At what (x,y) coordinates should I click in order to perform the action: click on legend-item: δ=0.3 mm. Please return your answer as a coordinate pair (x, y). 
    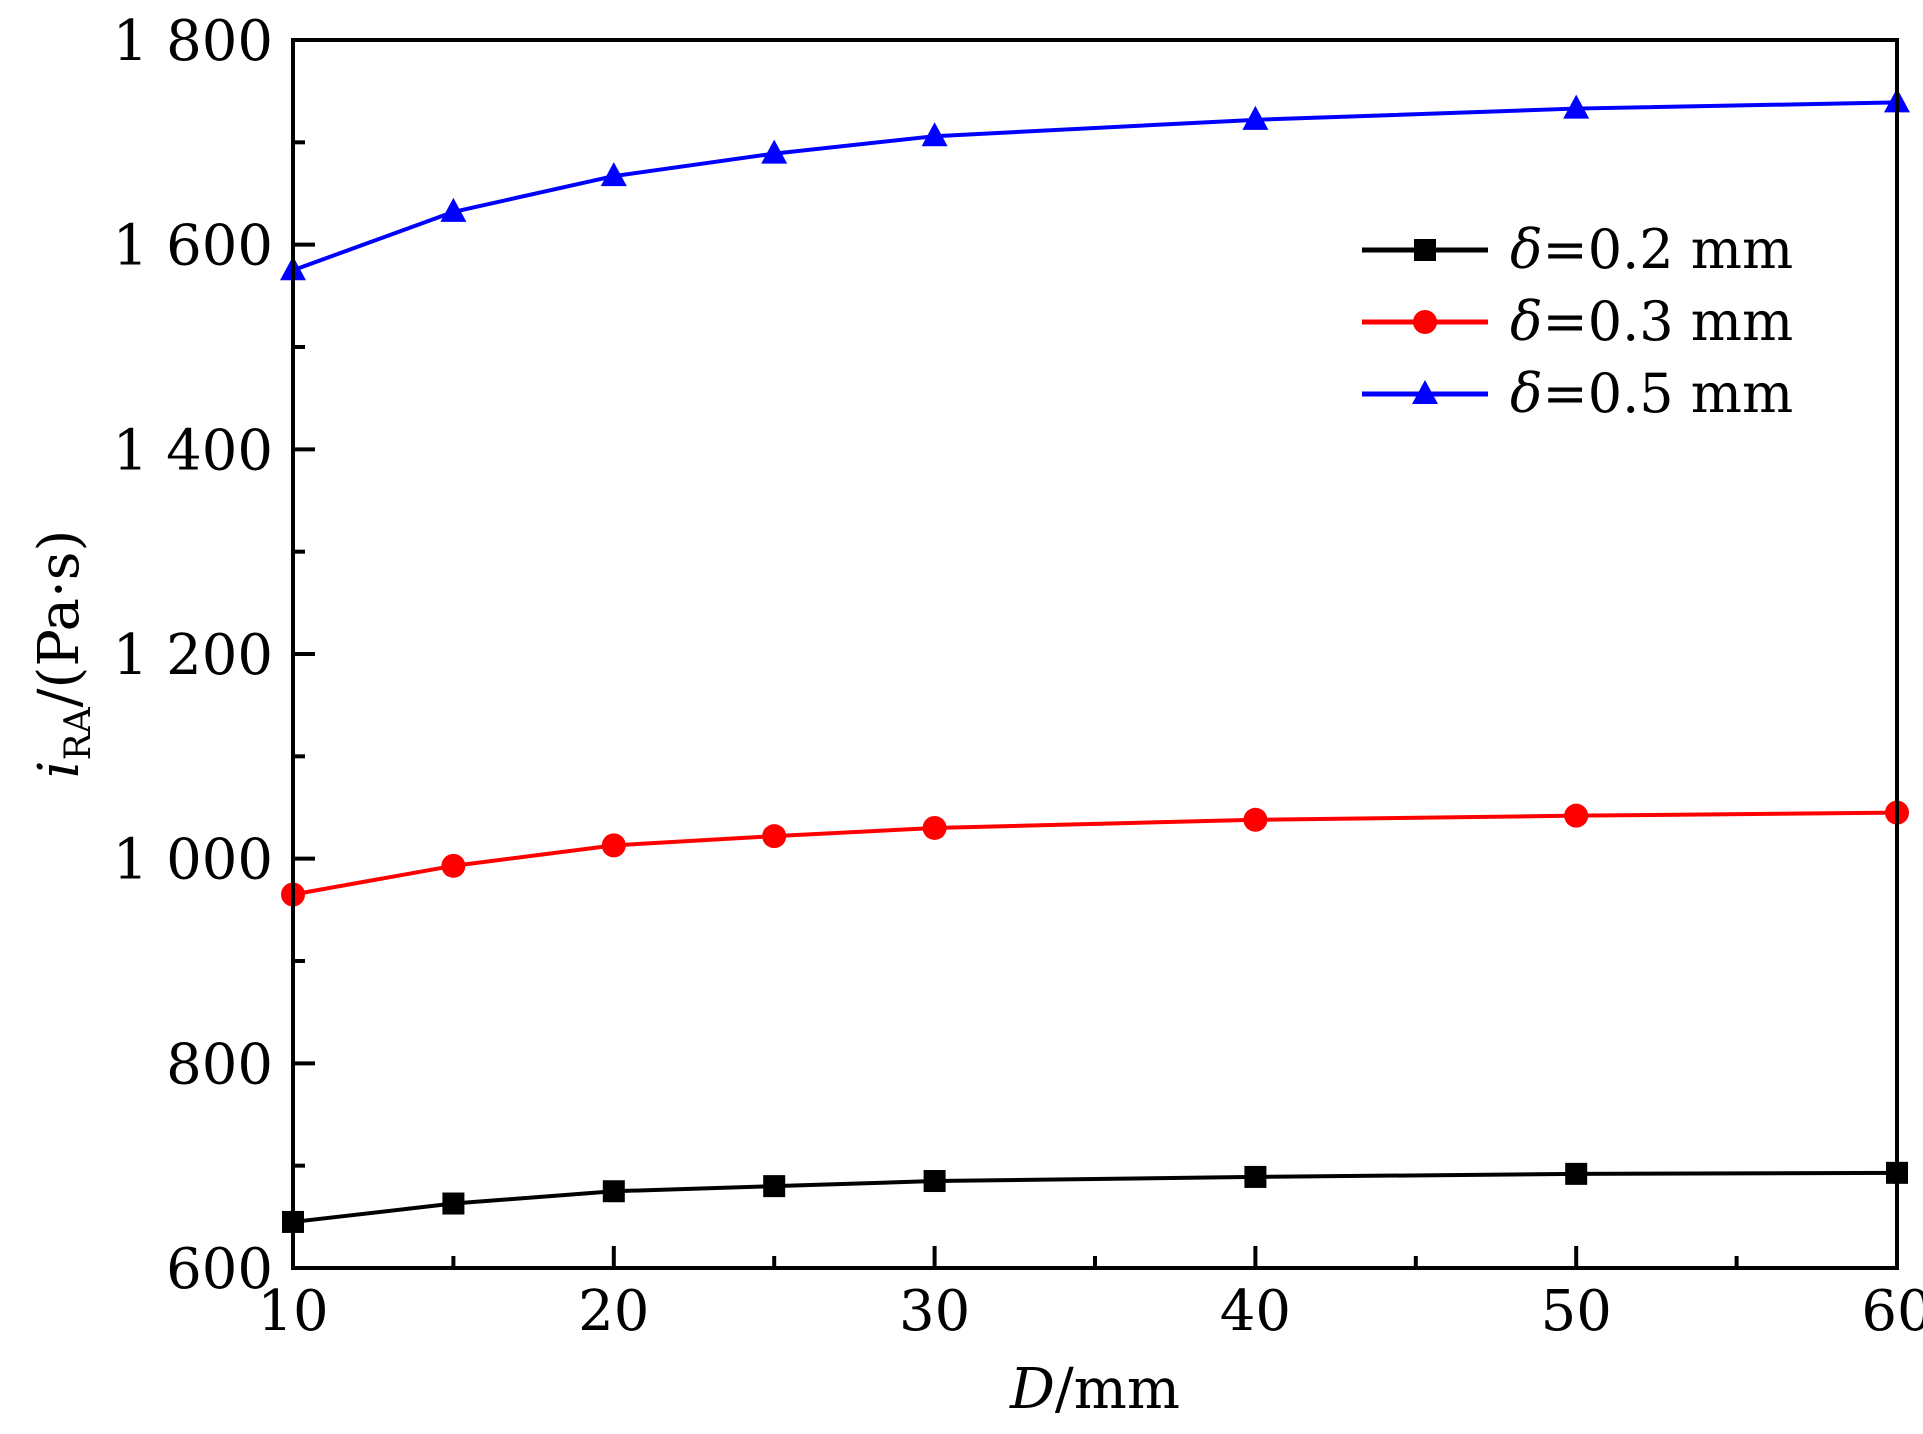
    Looking at the image, I should click on (1577, 321).